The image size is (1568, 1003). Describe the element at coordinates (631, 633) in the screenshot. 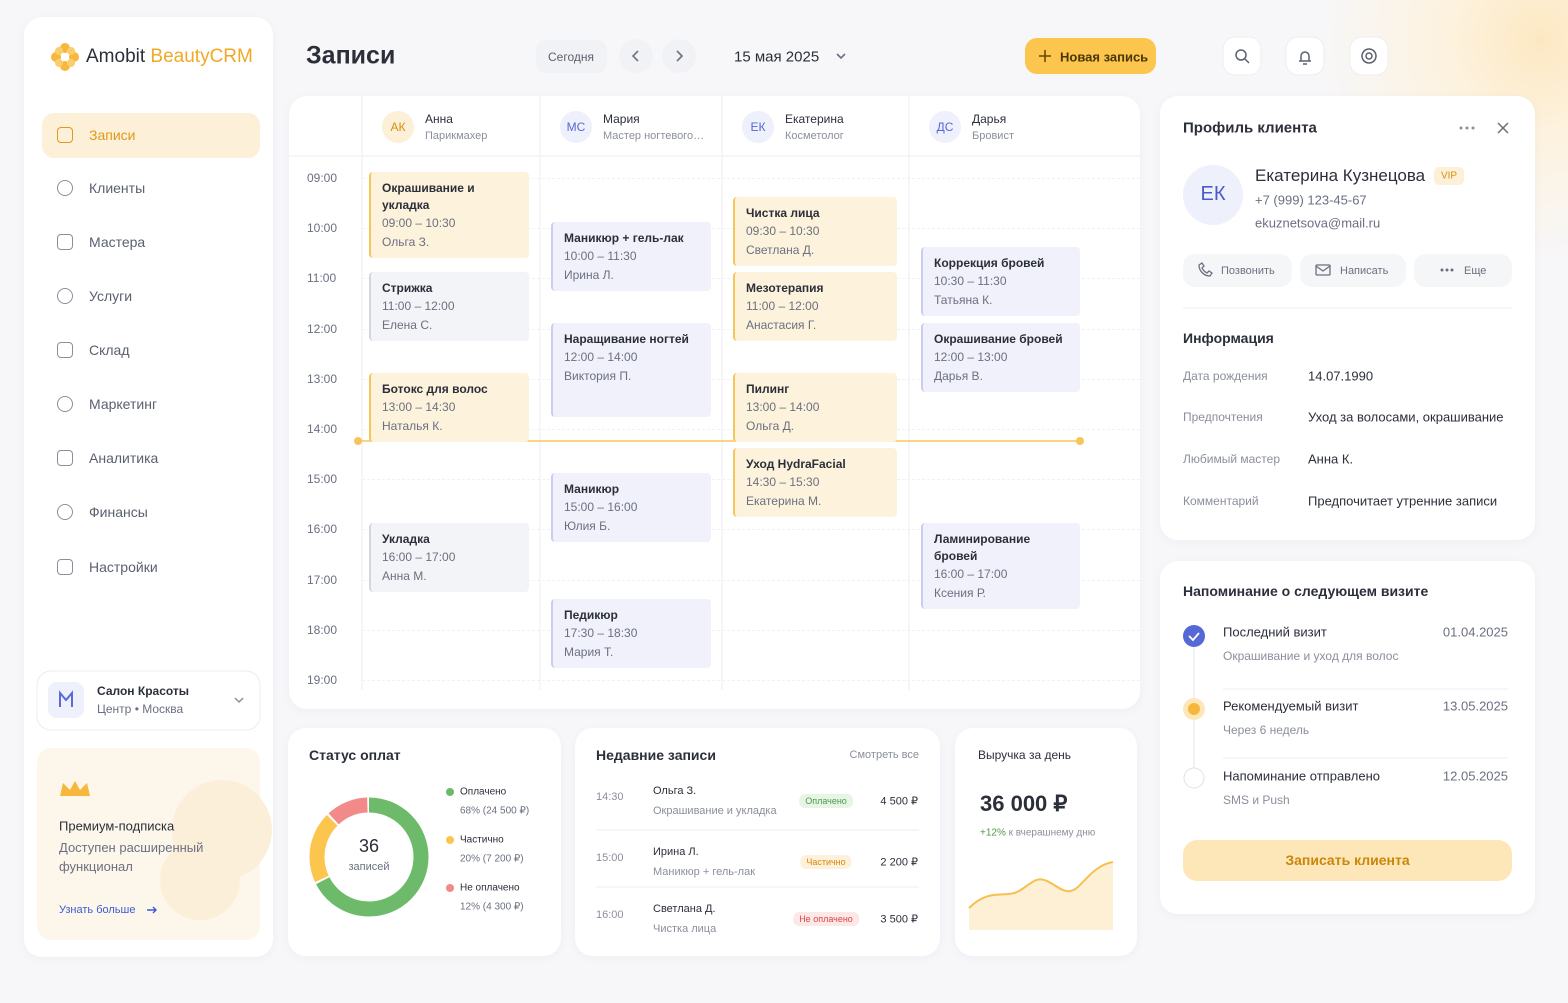

I see `appointment: Педикюр 17:30 – 18:30 Мария Т.` at that location.